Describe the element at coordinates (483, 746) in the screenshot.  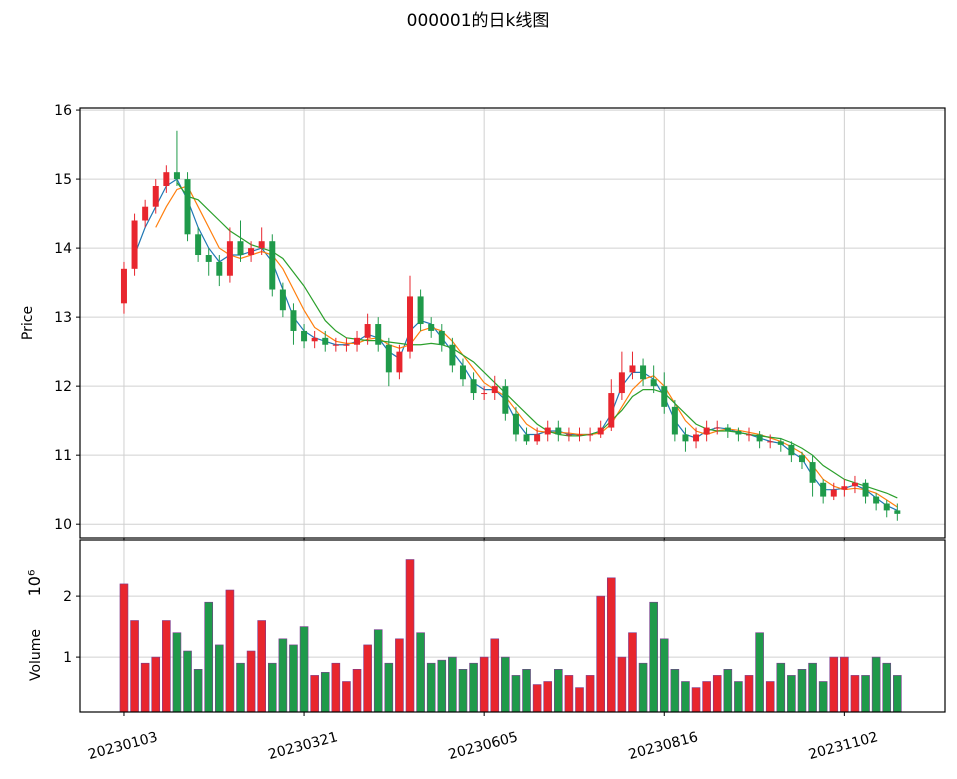
I see `x-tick-label: 20230605` at that location.